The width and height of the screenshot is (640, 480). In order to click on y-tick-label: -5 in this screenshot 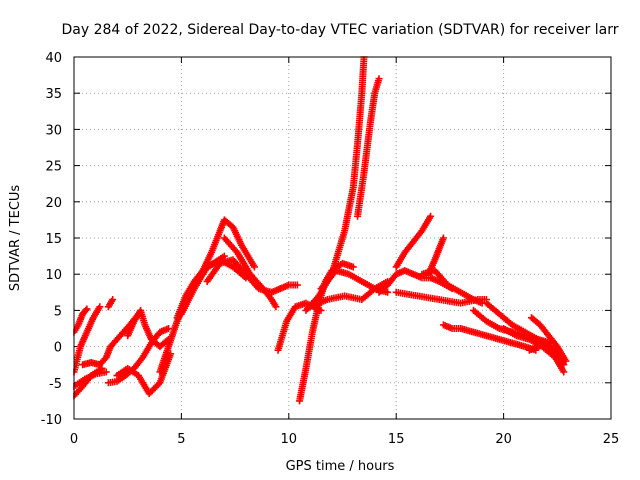, I will do `click(55, 384)`.